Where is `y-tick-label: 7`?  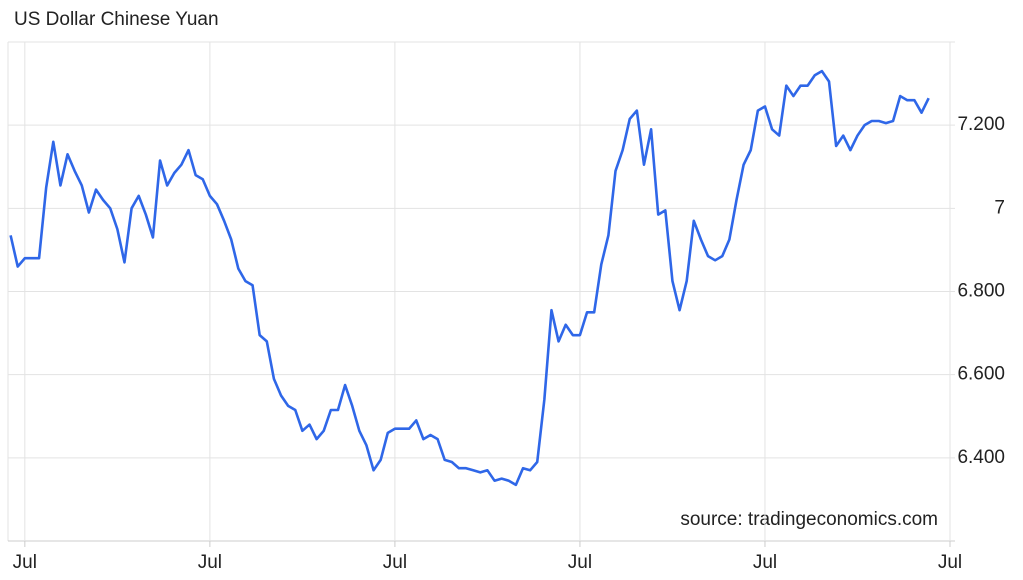
y-tick-label: 7 is located at coordinates (999, 207).